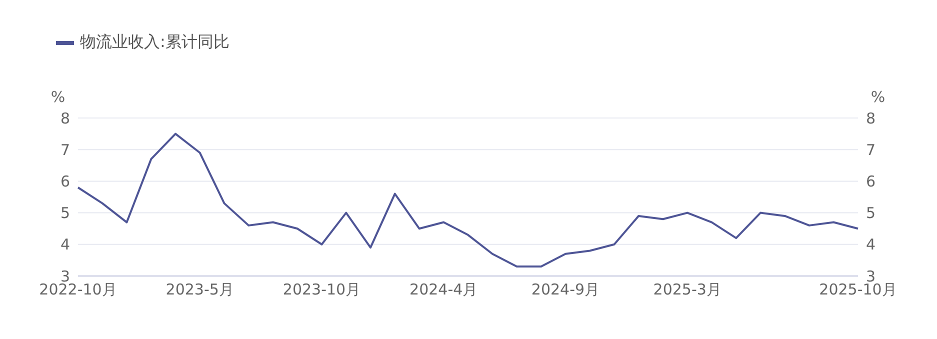 This screenshot has width=937, height=339. Describe the element at coordinates (78, 289) in the screenshot. I see `x-tick-label: 2022-10月` at that location.